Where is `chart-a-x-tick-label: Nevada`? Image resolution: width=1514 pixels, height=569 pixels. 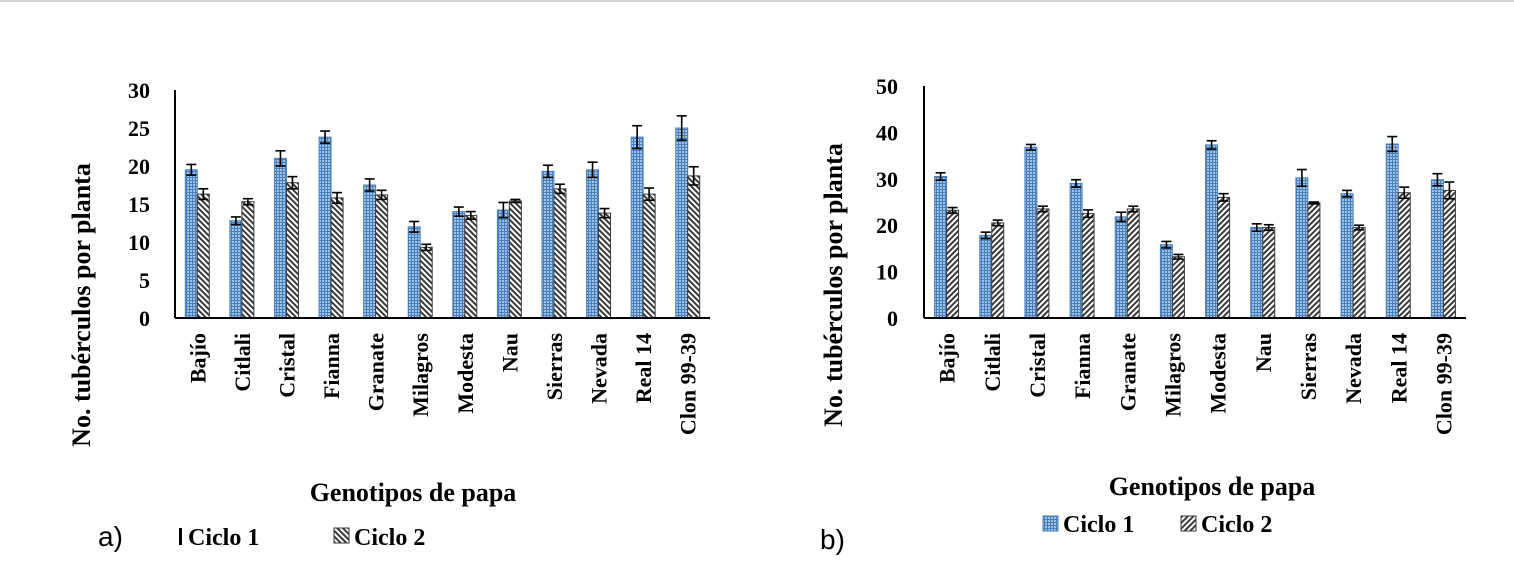
chart-a-x-tick-label: Nevada is located at coordinates (599, 368).